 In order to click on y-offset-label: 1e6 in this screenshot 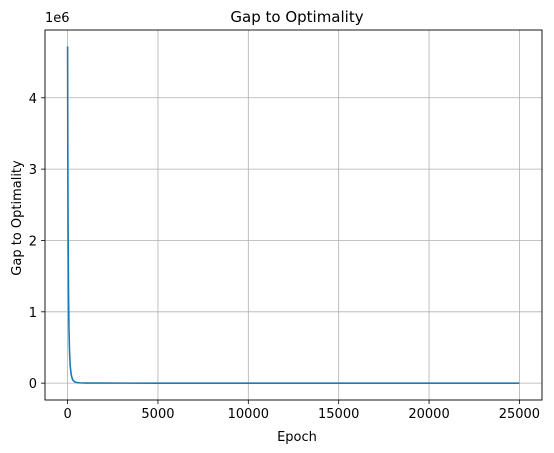, I will do `click(57, 18)`.